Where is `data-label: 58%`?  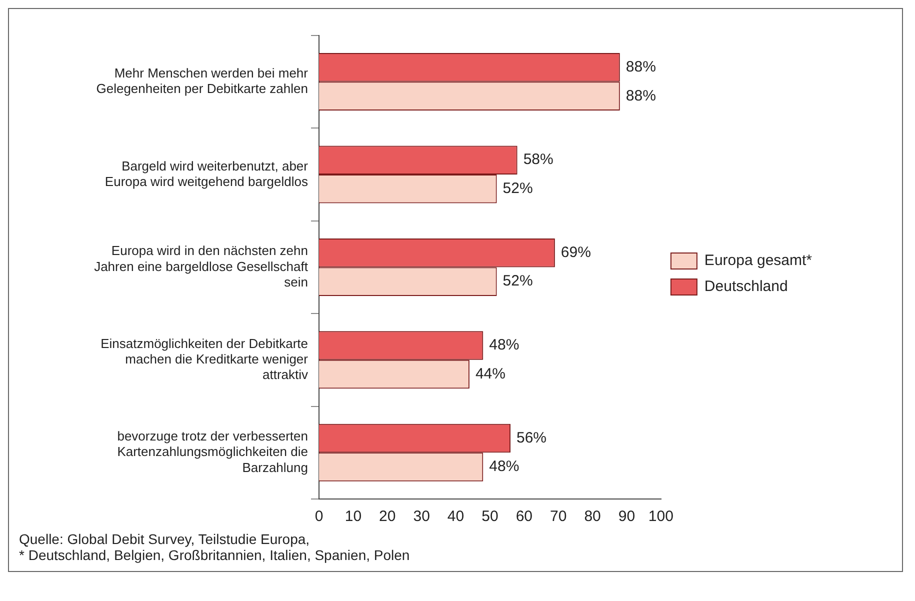
data-label: 58% is located at coordinates (538, 159).